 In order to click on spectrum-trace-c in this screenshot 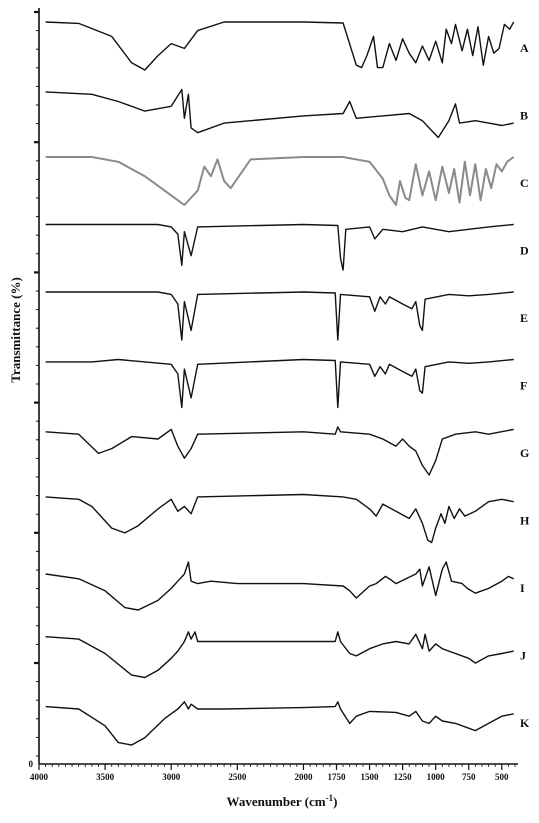, I will do `click(280, 181)`.